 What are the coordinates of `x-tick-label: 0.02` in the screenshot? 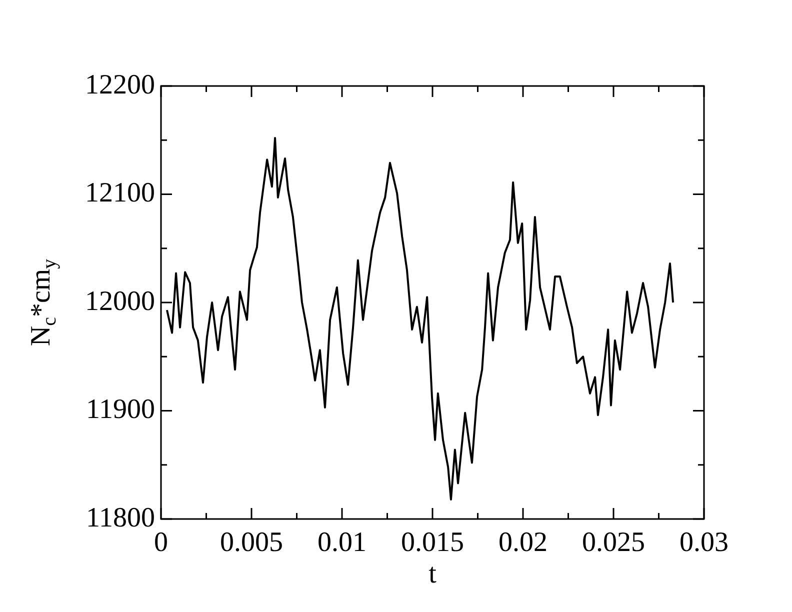 It's located at (523, 542).